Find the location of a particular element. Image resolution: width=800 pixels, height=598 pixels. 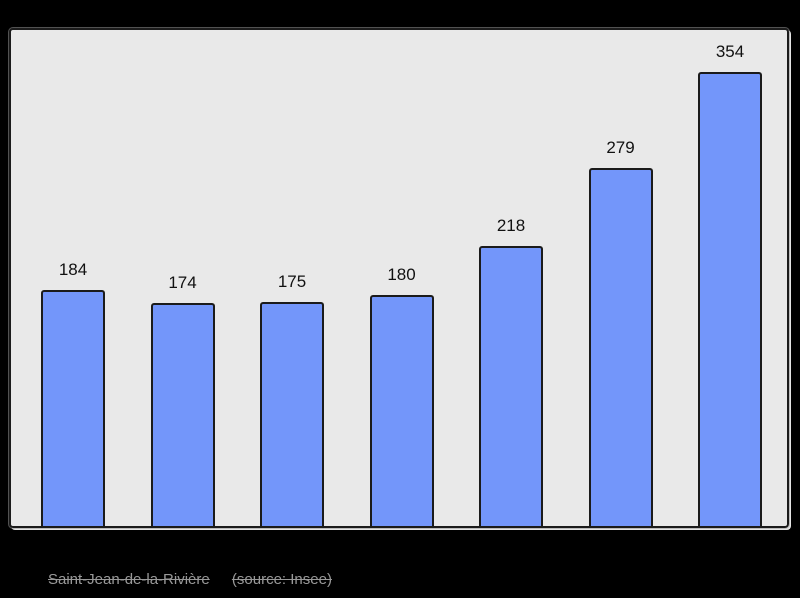

bar-group: 184 is located at coordinates (73, 393).